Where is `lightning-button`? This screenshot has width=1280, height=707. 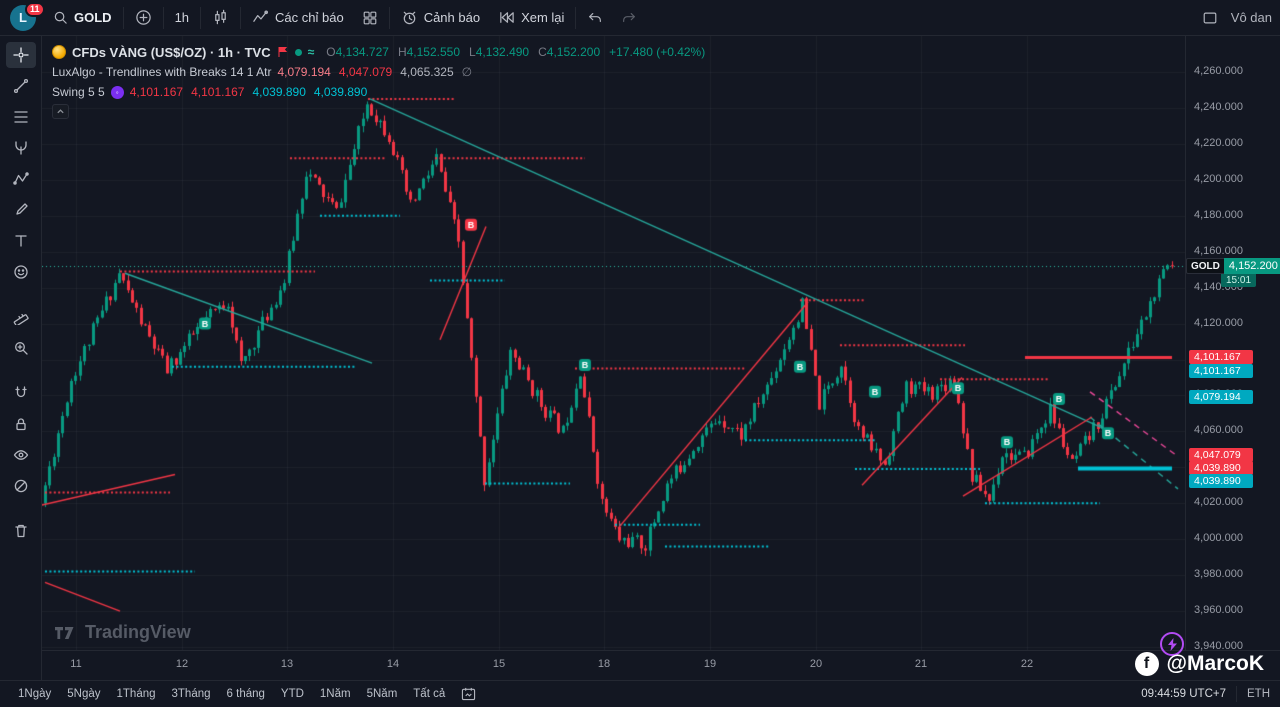 lightning-button is located at coordinates (1172, 644).